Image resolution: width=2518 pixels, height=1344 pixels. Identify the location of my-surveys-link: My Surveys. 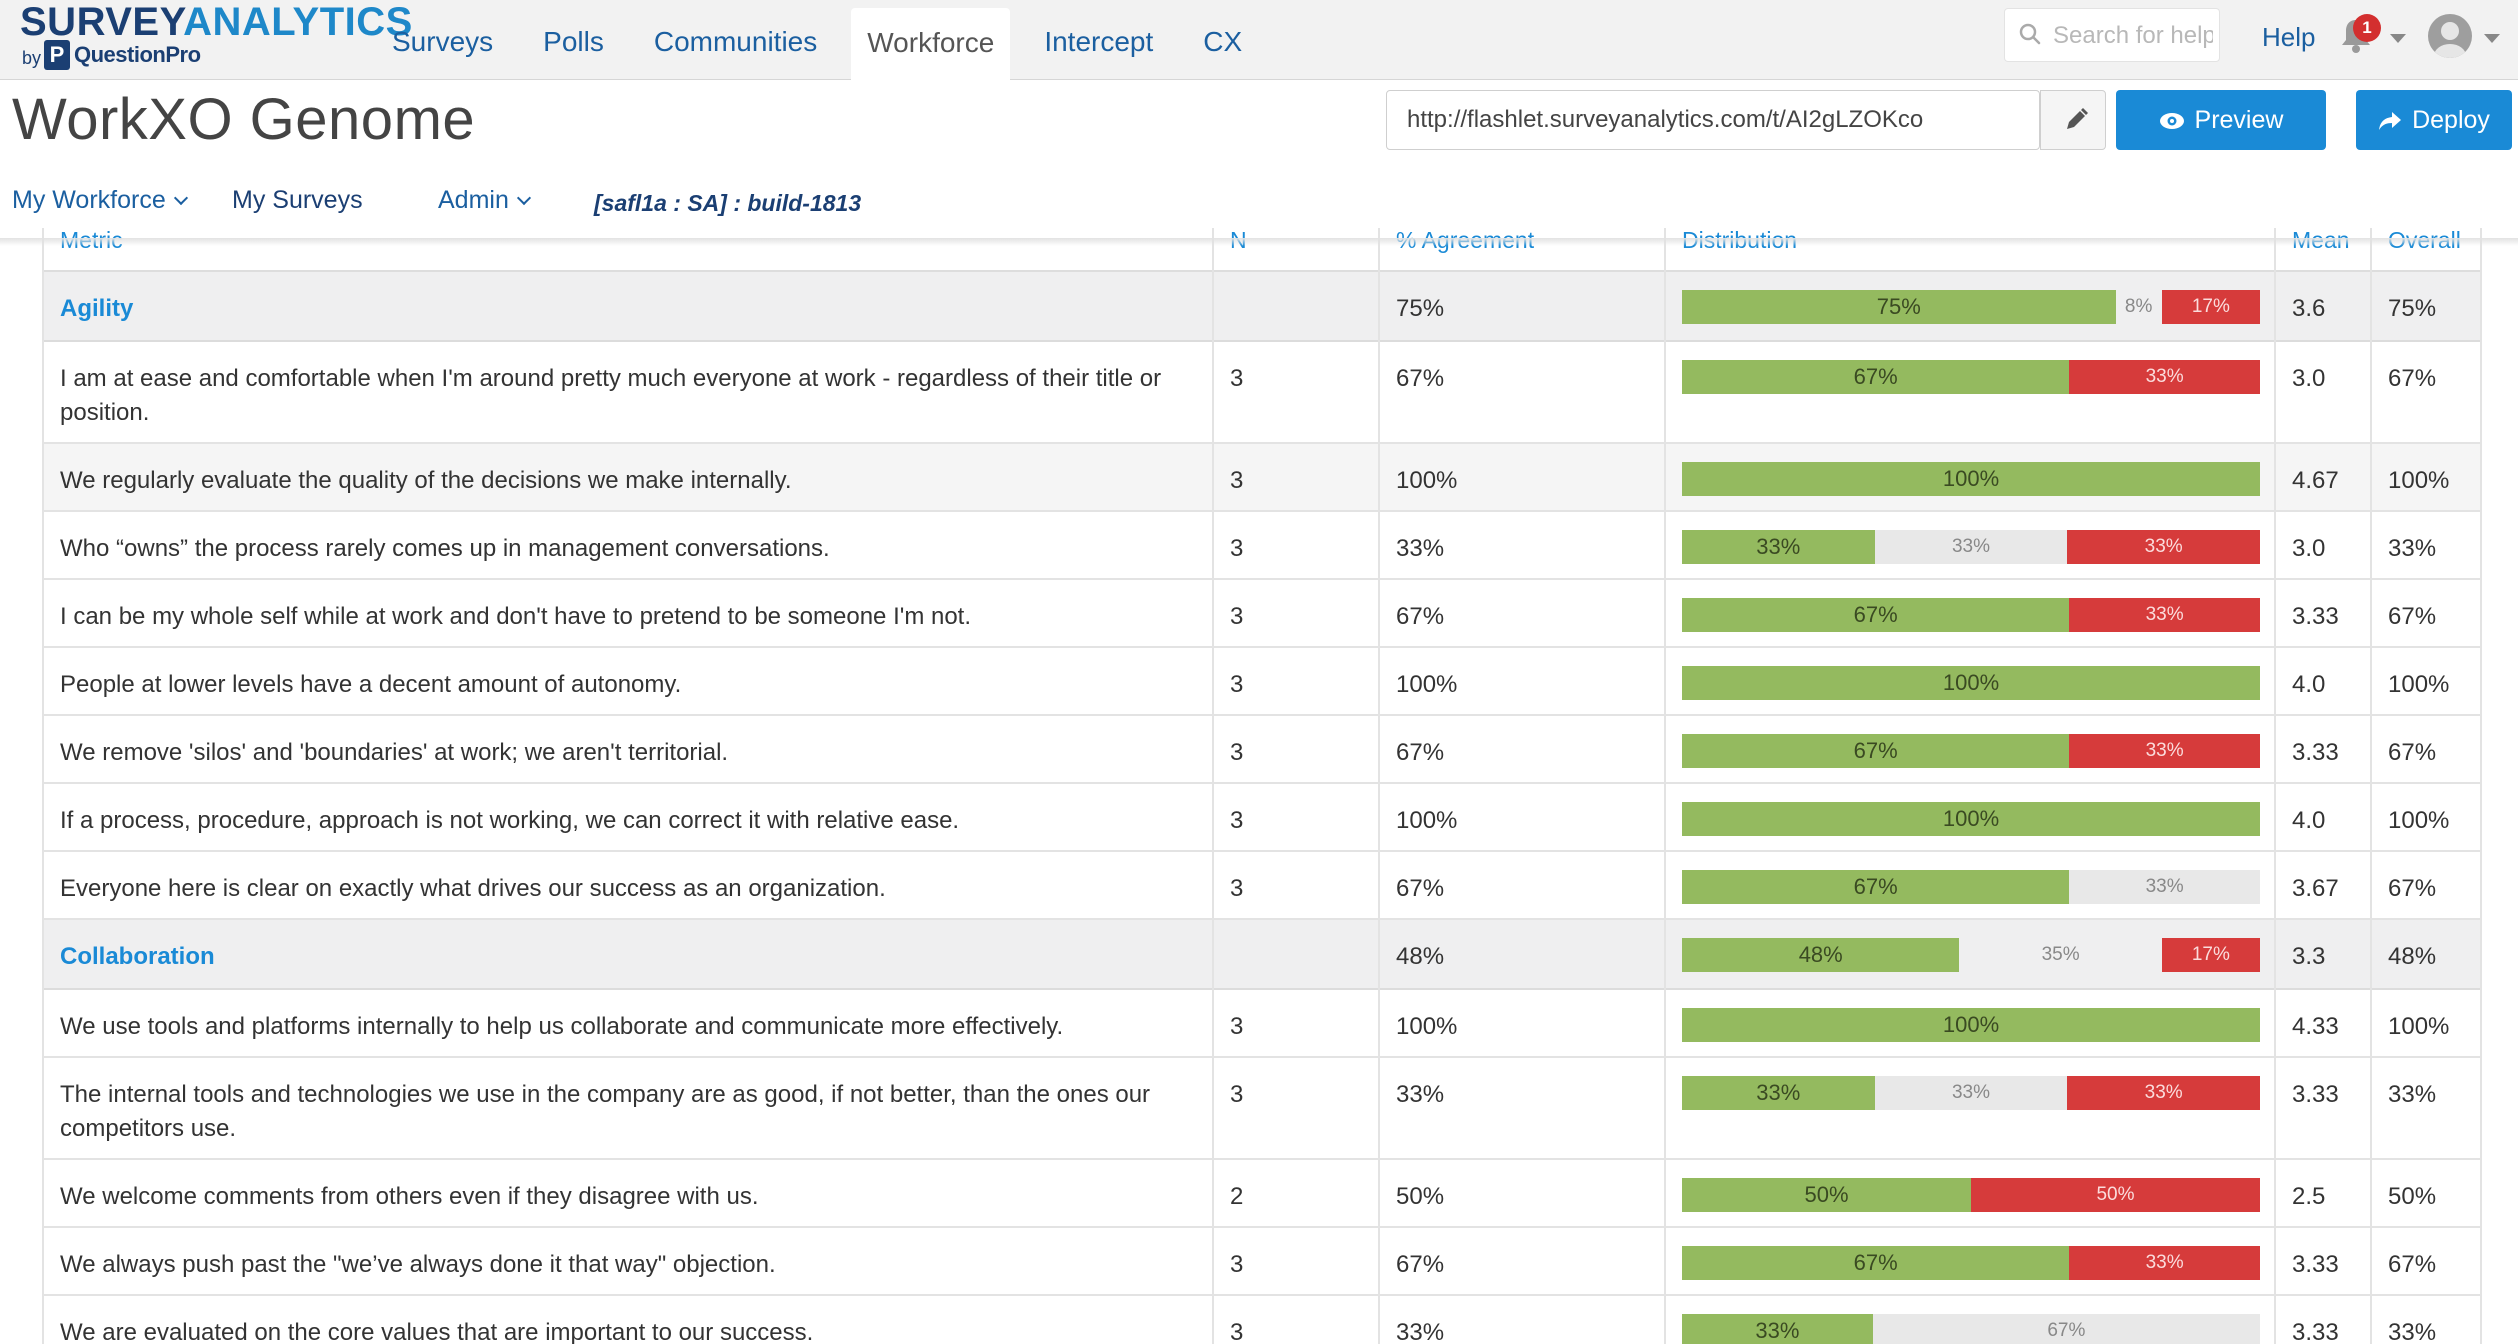
(297, 200).